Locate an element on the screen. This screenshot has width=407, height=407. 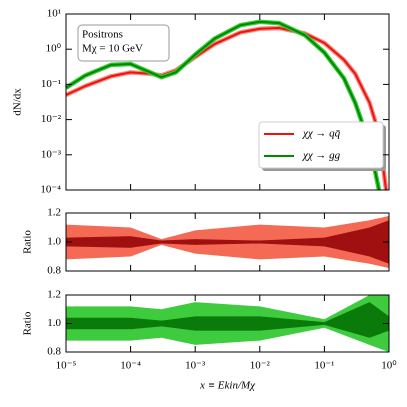
x-tick-label: 10⁻² is located at coordinates (260, 366).